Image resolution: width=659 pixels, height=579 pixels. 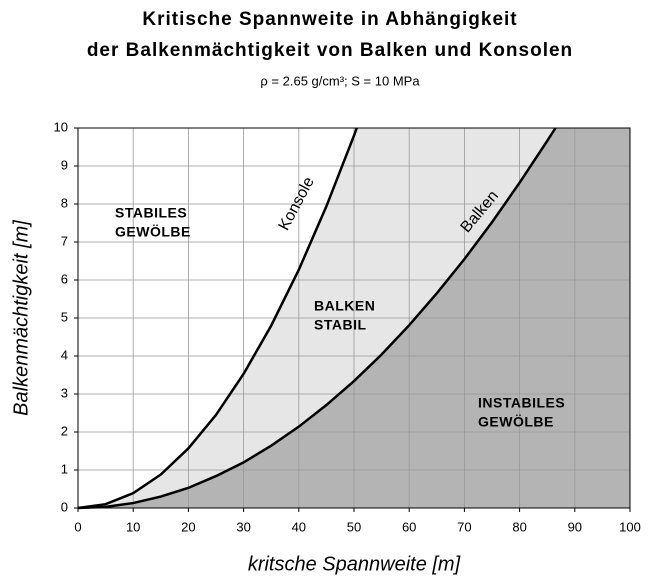 I want to click on x-tick-label: 70, so click(x=464, y=526).